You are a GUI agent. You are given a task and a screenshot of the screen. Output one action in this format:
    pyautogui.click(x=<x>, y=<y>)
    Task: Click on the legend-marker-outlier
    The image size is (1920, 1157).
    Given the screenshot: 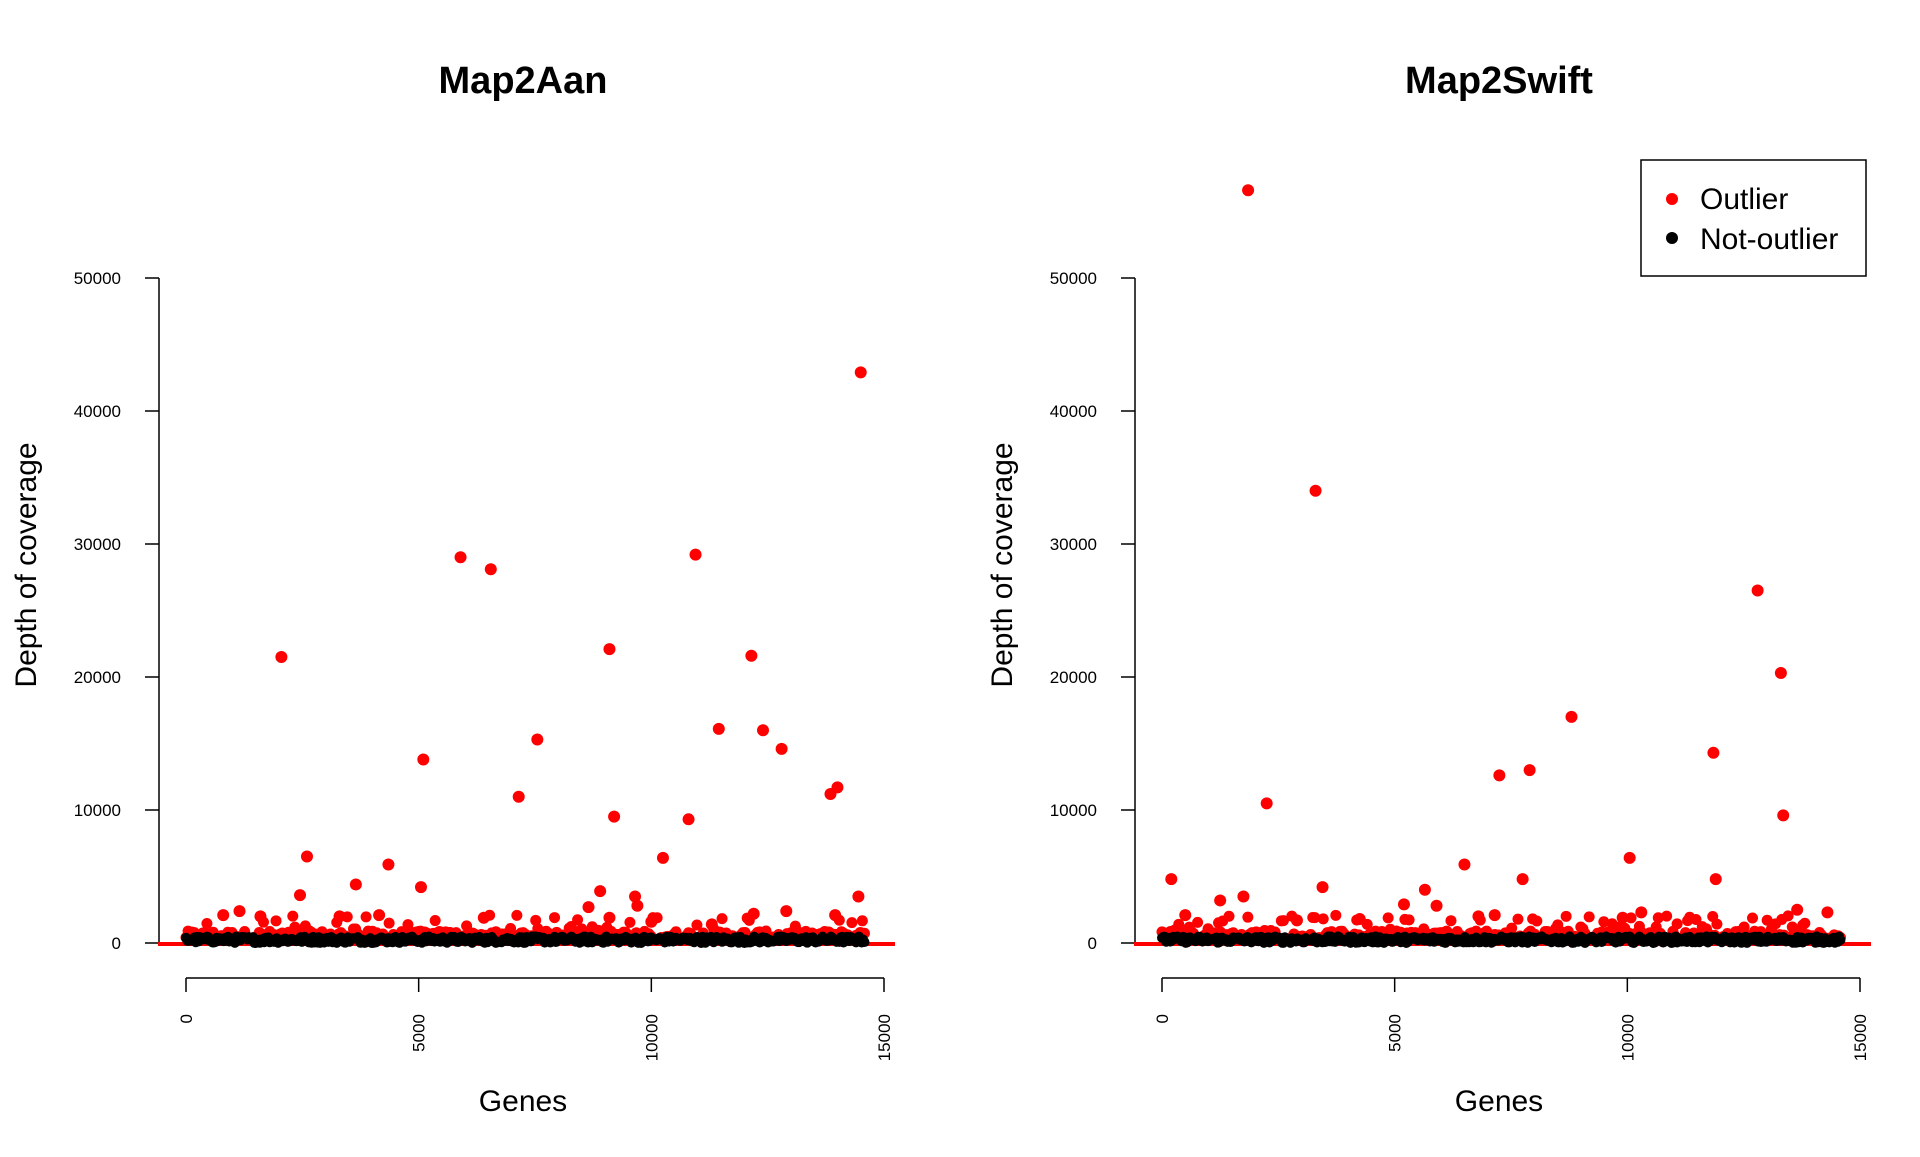 What is the action you would take?
    pyautogui.click(x=1672, y=199)
    